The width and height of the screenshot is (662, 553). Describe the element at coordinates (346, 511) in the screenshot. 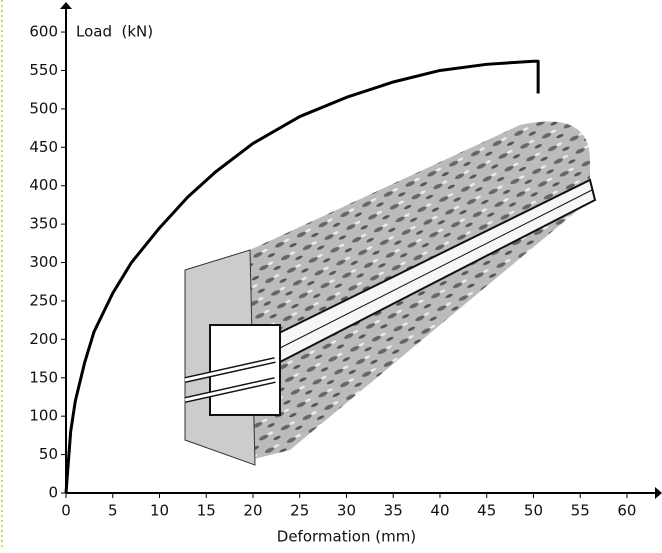

I see `x-tick-label: 30` at that location.